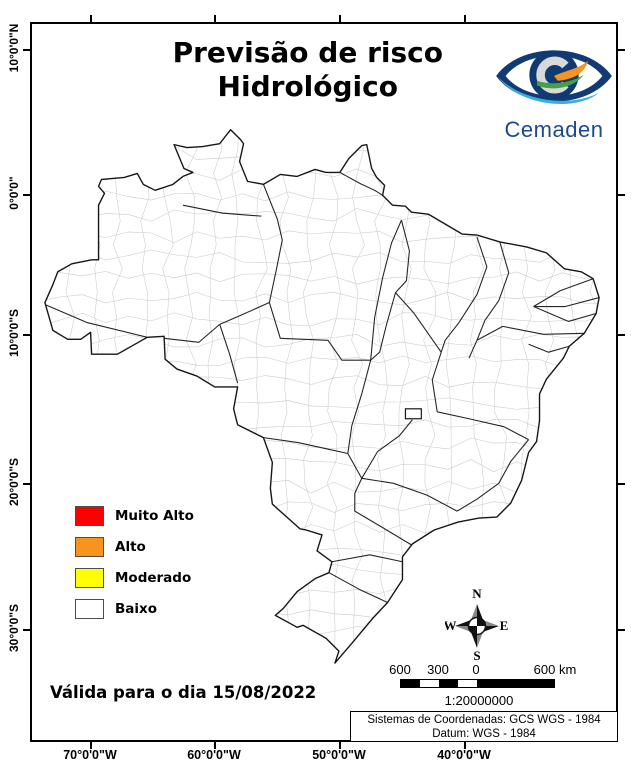  Describe the element at coordinates (464, 755) in the screenshot. I see `lon-label-40w: 40°0'0"W` at that location.